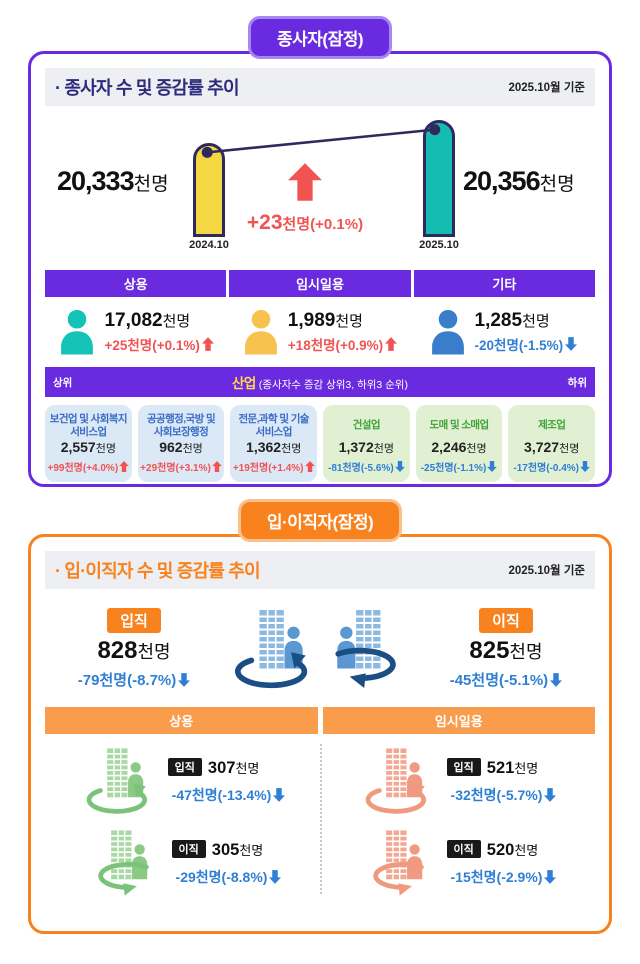  What do you see at coordinates (83, 469) in the screenshot?
I see `industry-change: +99천명(+4.0%)` at bounding box center [83, 469].